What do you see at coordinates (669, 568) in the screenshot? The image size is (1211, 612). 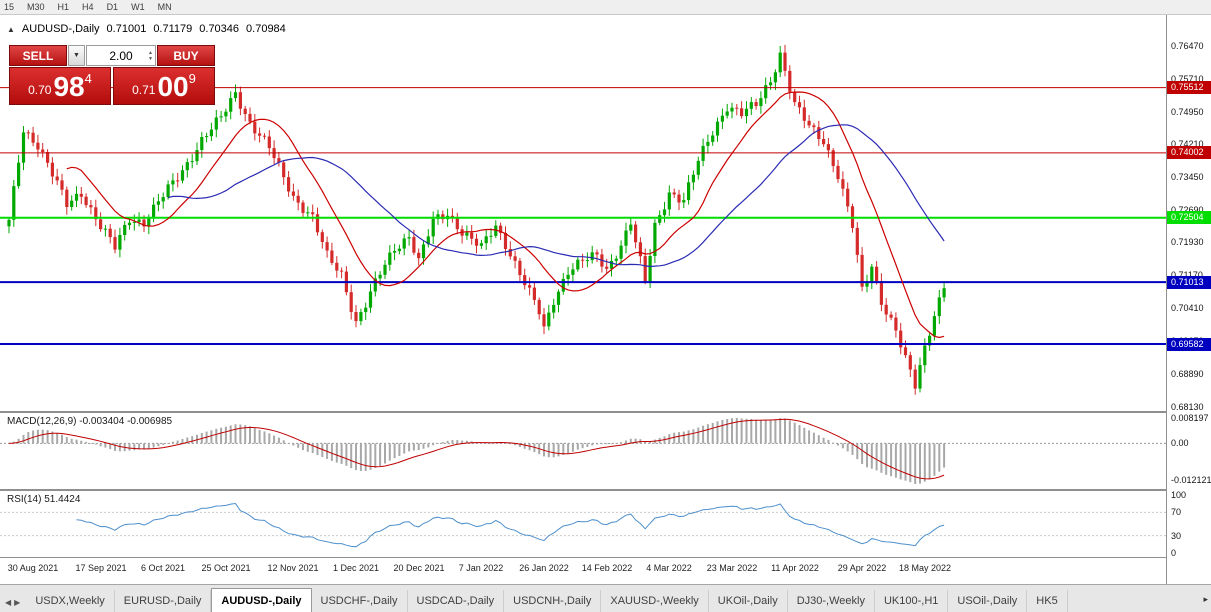 I see `date-tick-label: 4 Mar 2022` at bounding box center [669, 568].